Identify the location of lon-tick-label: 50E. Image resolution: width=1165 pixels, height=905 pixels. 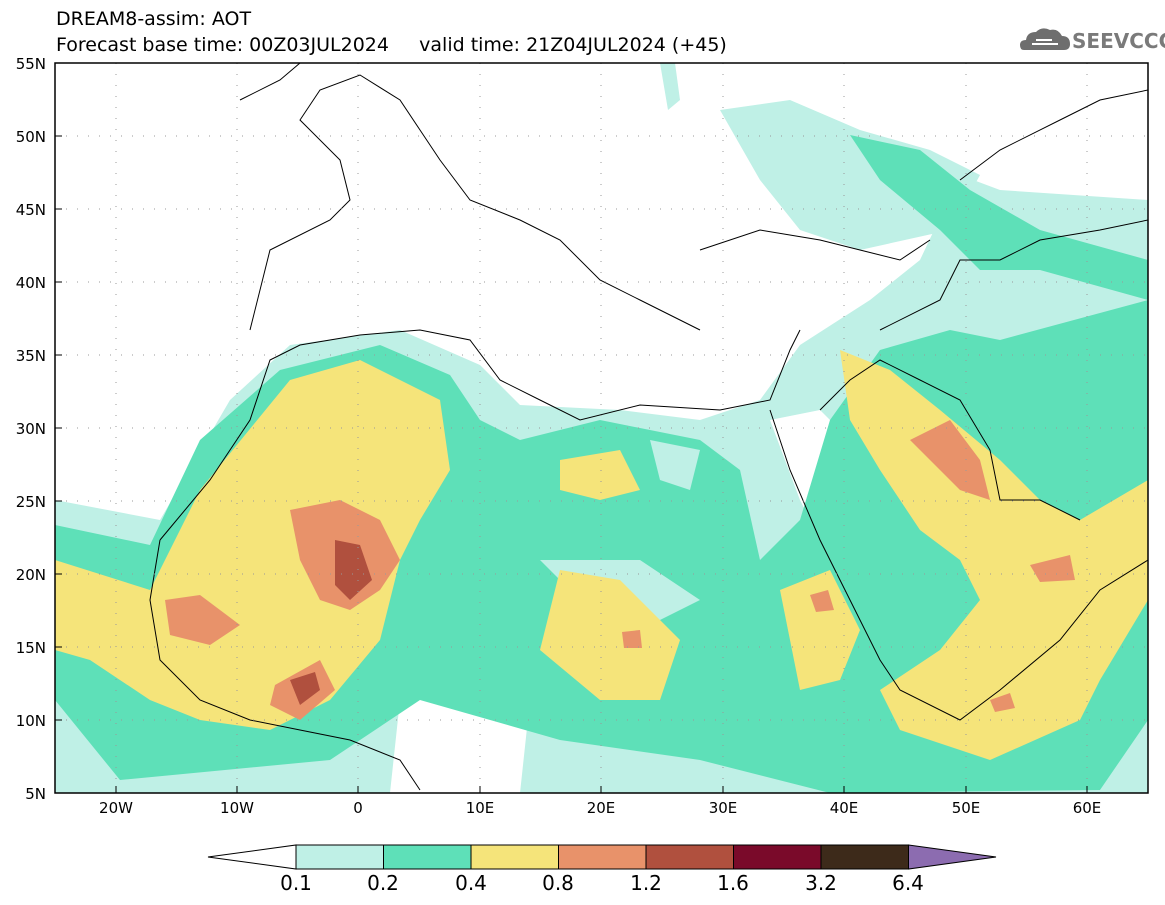
(966, 808).